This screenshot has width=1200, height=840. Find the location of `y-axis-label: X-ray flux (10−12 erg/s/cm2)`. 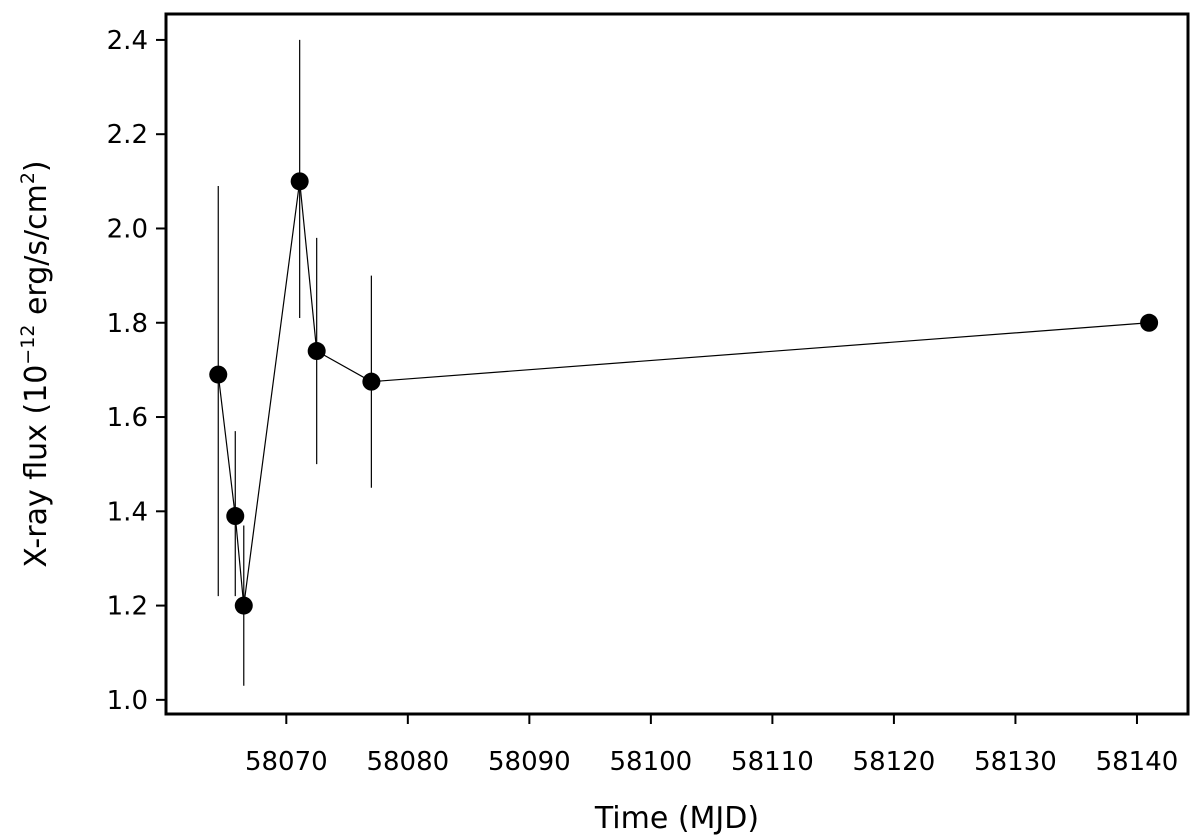

y-axis-label: X-ray flux (10−12 erg/s/cm2) is located at coordinates (35, 363).